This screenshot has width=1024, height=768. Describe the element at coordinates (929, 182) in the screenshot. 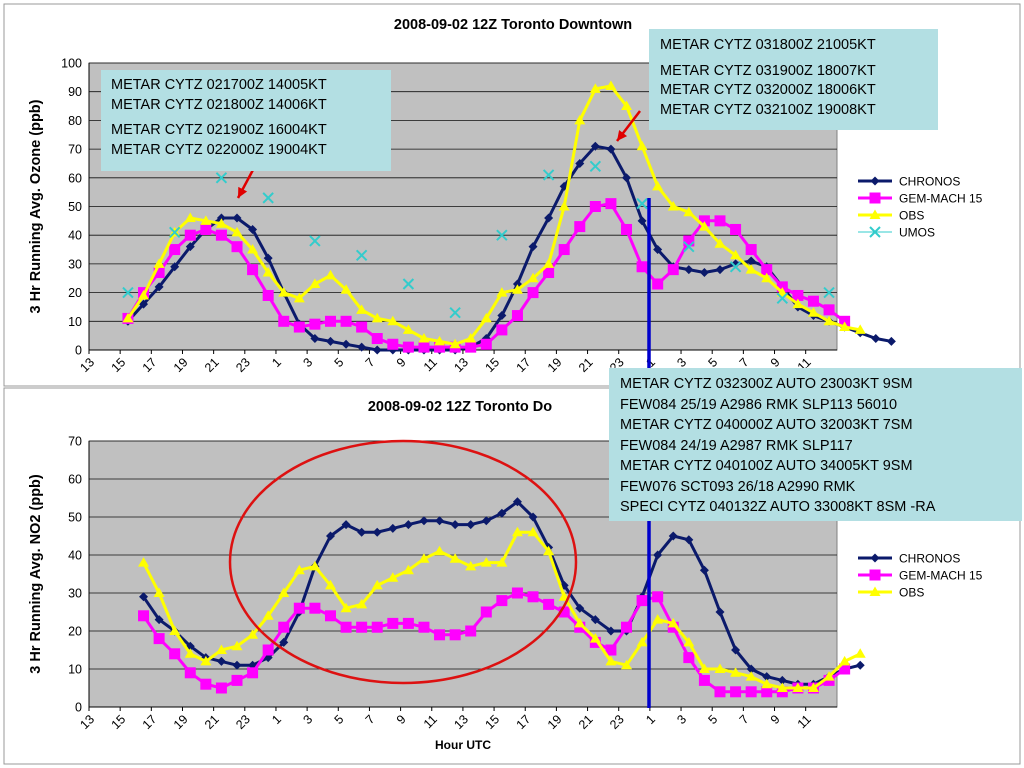

I see `legend-label: CHRONOS` at that location.